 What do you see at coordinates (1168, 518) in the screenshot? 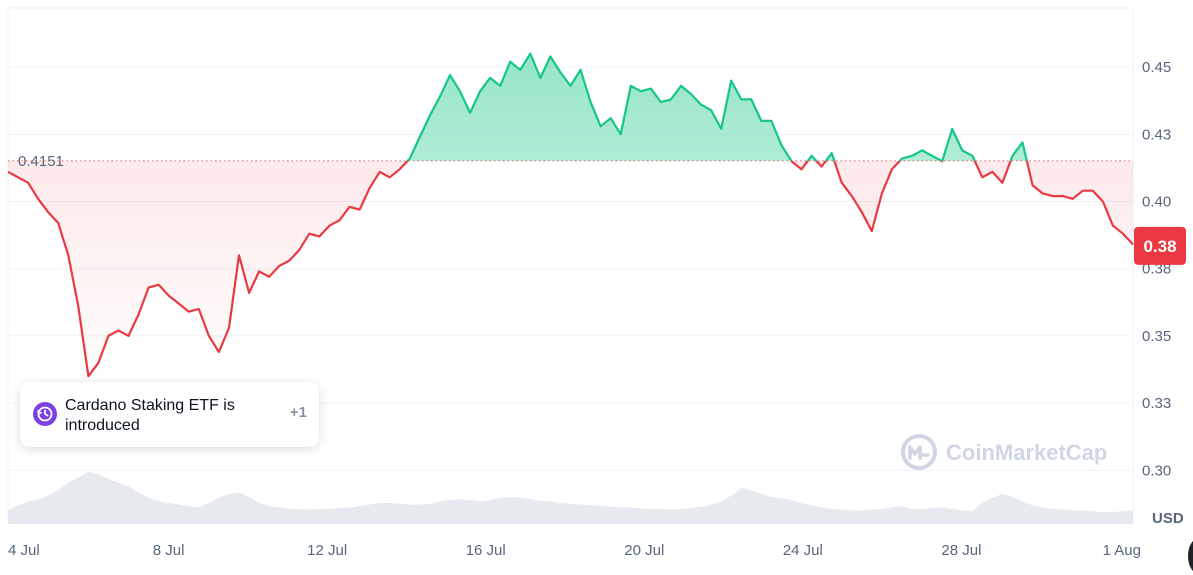
I see `axis-unit-label: USD` at bounding box center [1168, 518].